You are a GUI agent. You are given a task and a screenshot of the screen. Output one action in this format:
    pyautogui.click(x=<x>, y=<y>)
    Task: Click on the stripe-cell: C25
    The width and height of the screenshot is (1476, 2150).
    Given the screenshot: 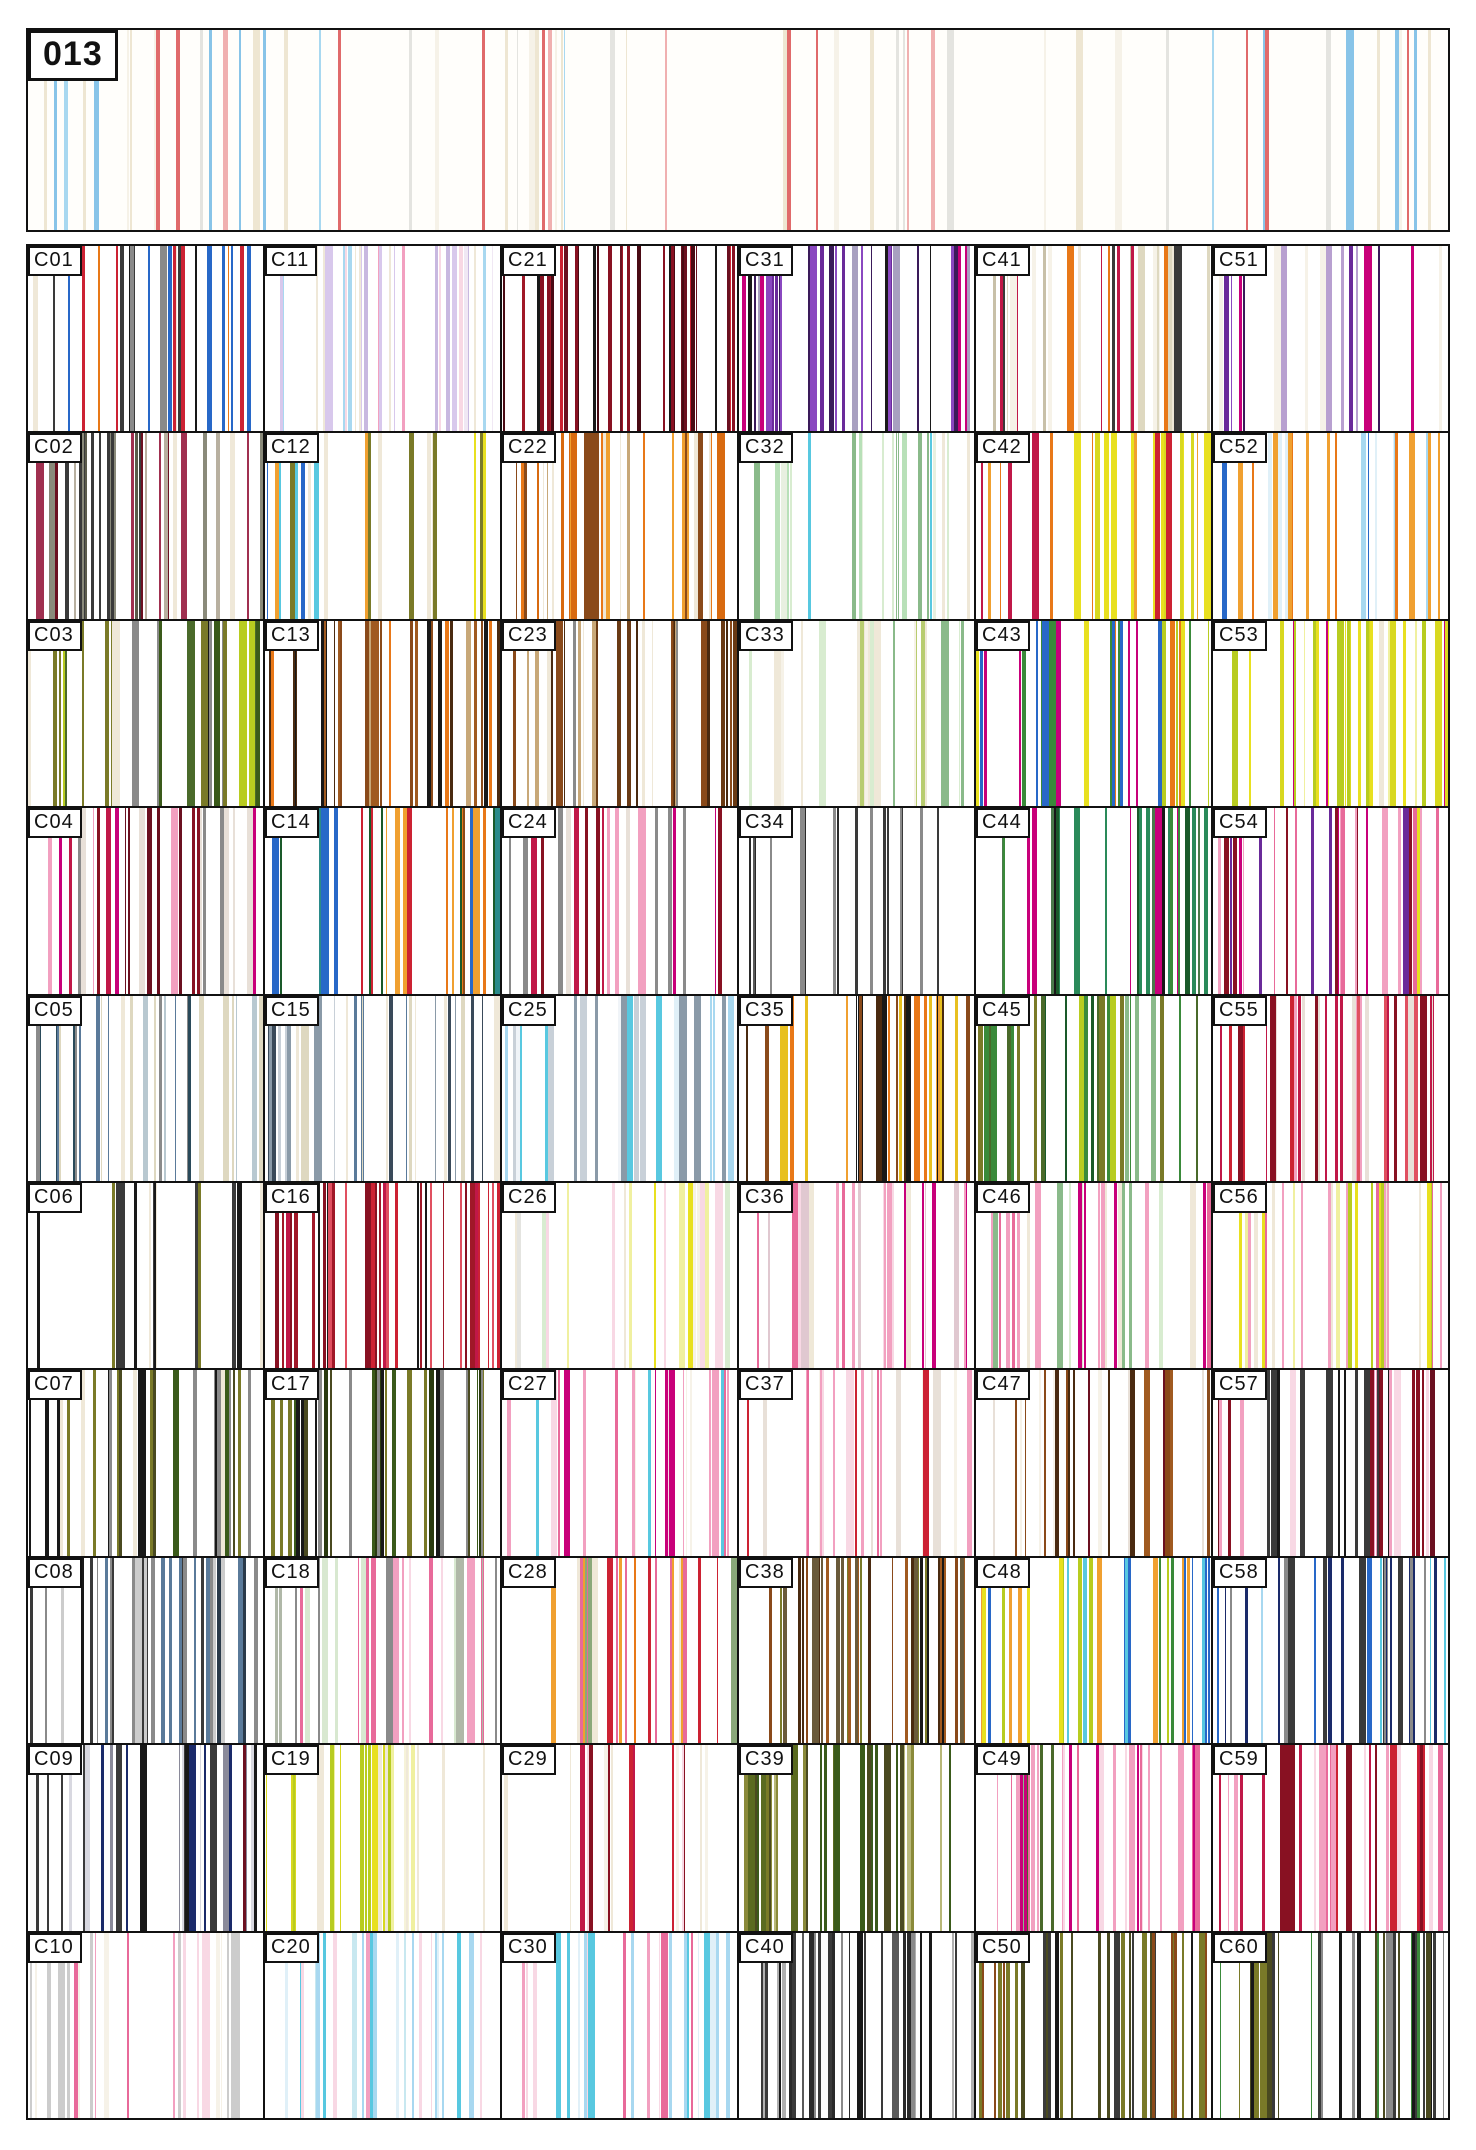 What is the action you would take?
    pyautogui.click(x=619, y=1088)
    